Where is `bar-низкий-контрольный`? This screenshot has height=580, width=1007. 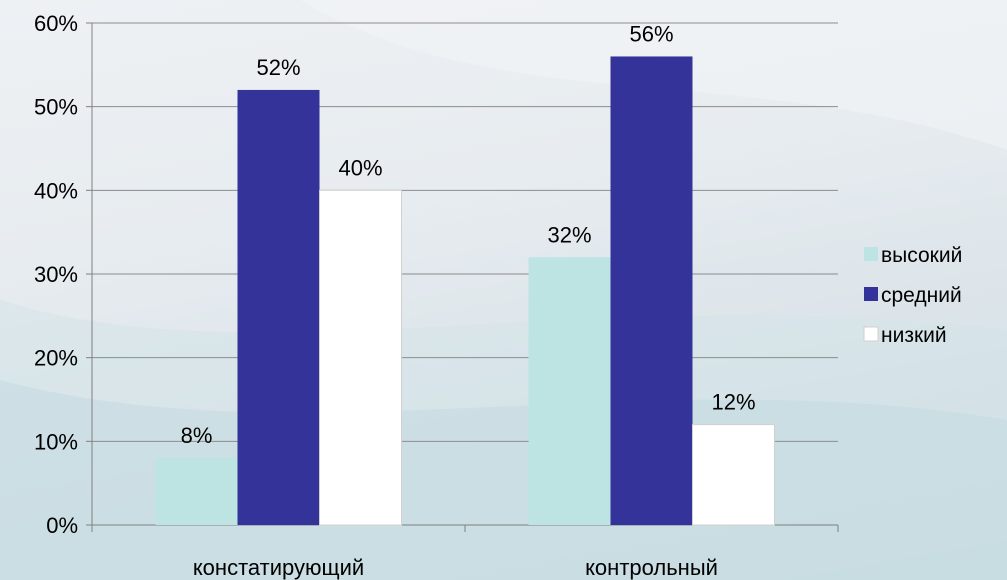
bar-низкий-контрольный is located at coordinates (733, 475).